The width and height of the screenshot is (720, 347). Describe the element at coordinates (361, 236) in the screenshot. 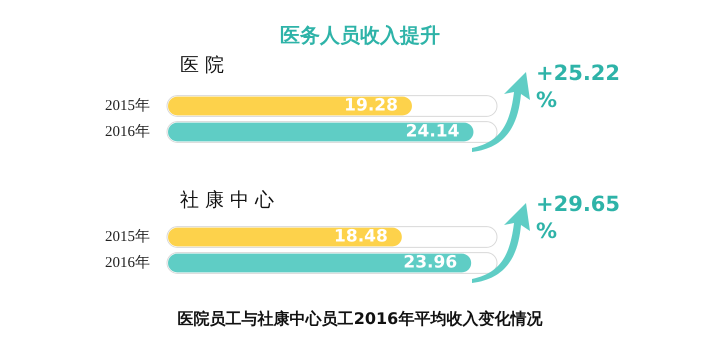

I see `data-label: 18.48` at that location.